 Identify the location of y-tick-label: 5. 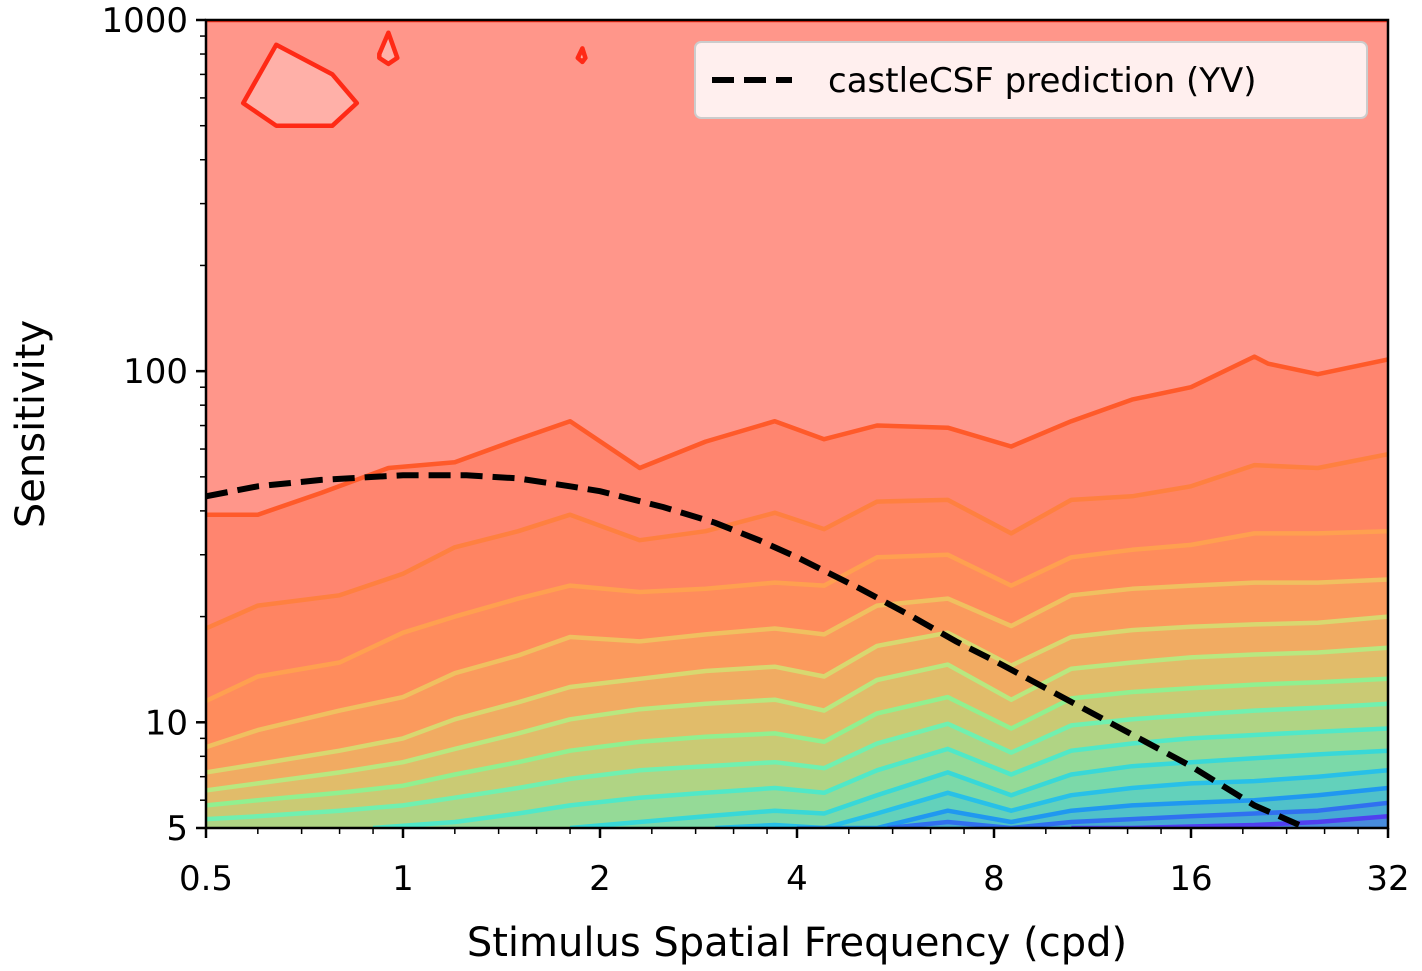
(177, 829).